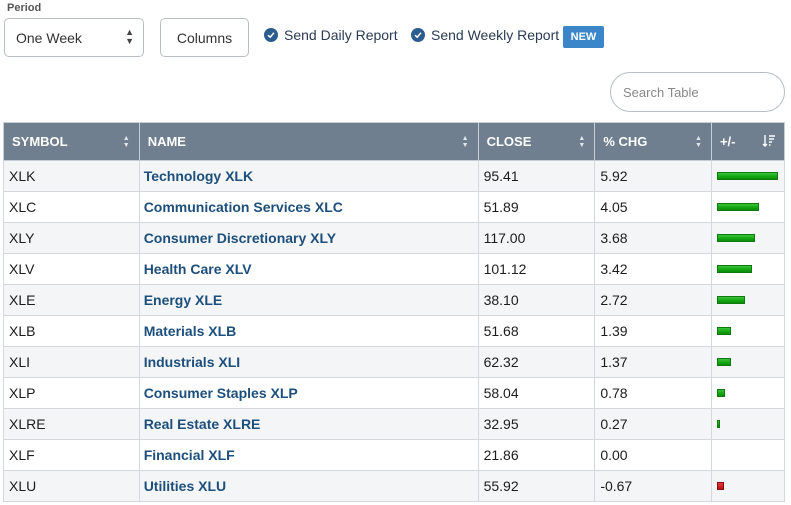 This screenshot has height=505, width=791. I want to click on name-link: Industrials XLI, so click(308, 362).